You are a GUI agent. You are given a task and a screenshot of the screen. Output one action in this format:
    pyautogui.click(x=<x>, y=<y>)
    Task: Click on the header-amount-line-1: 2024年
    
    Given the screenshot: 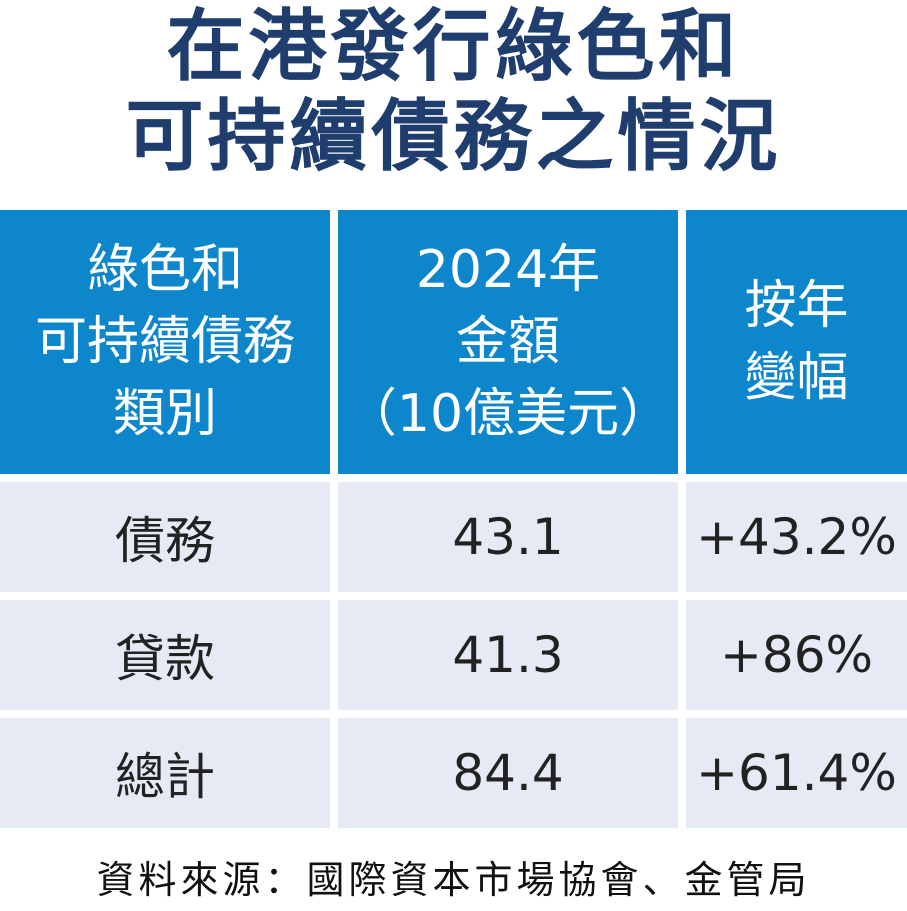 What is the action you would take?
    pyautogui.click(x=508, y=270)
    